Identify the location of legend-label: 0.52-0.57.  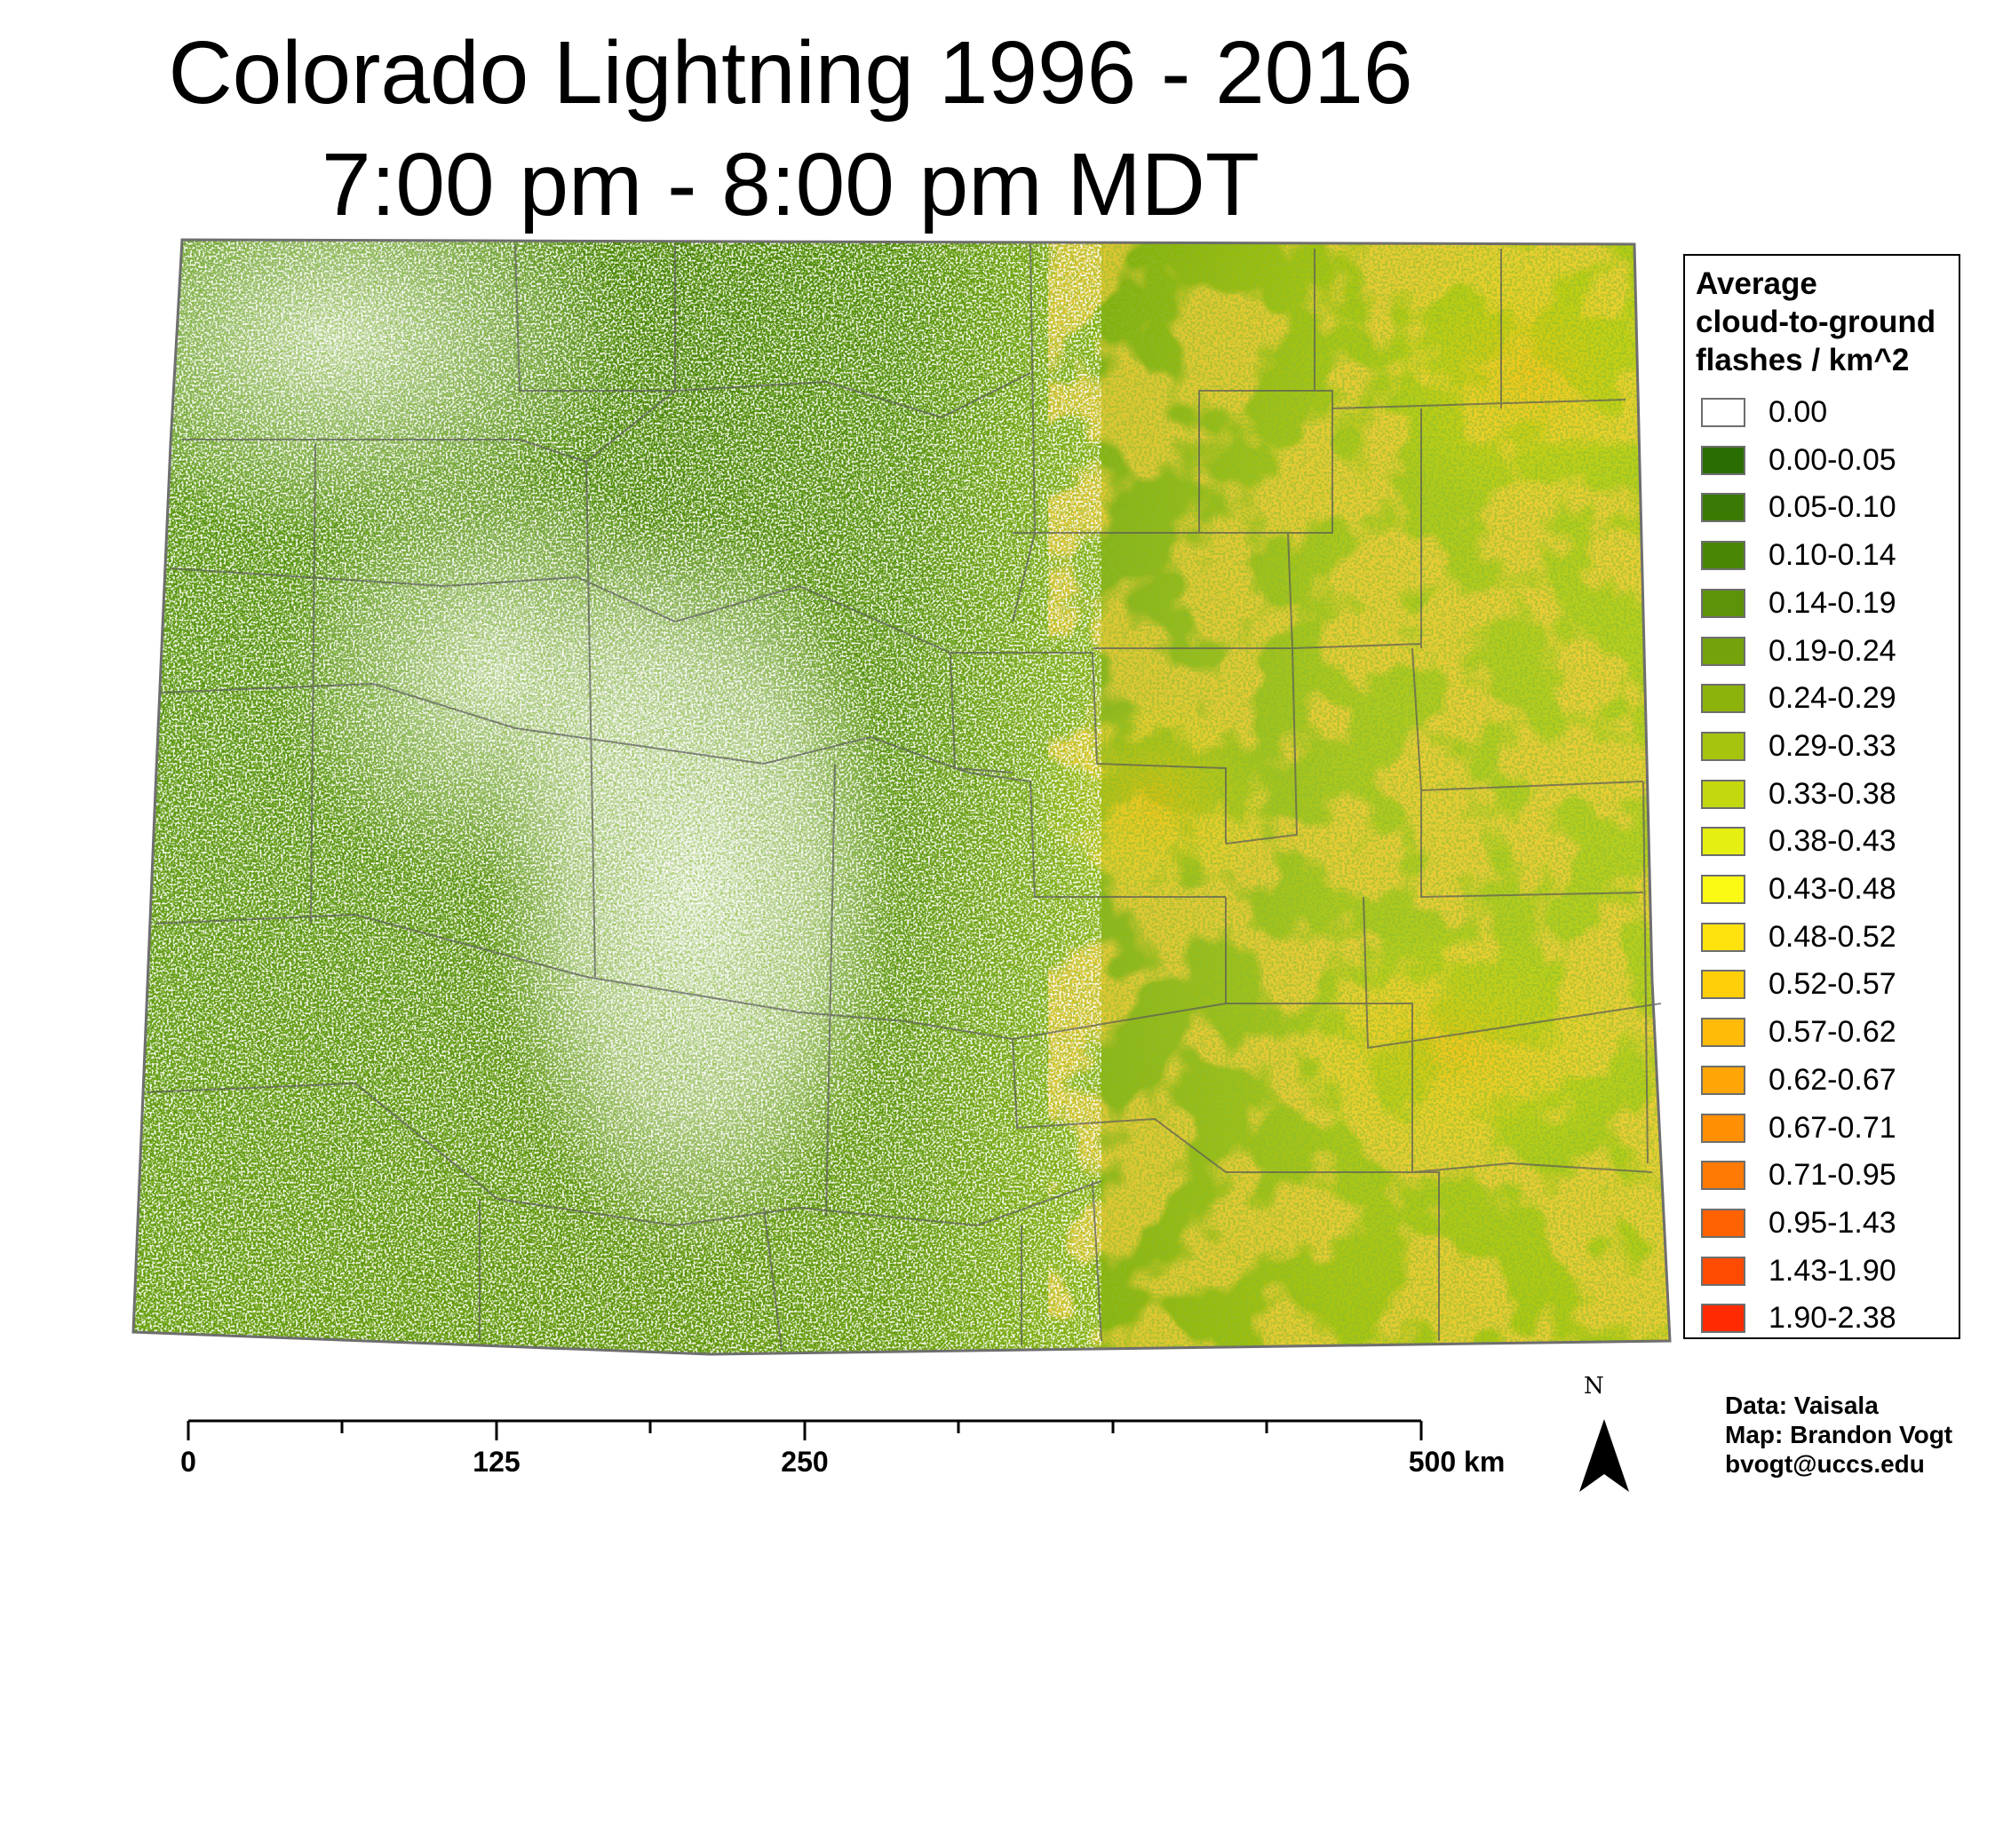
(1832, 984).